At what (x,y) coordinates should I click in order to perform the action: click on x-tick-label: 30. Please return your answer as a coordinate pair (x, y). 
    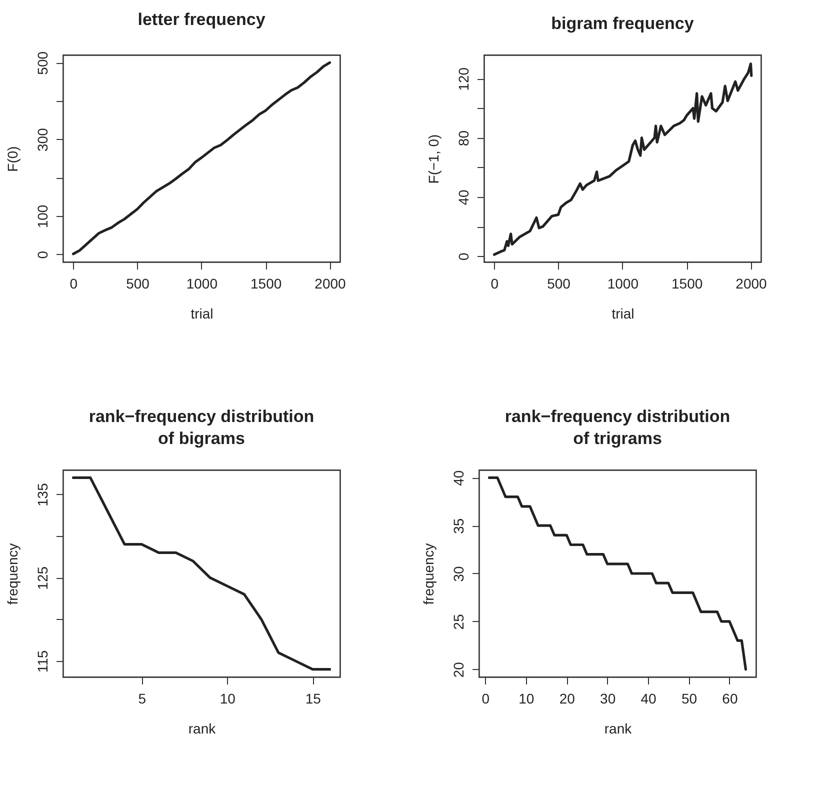
    Looking at the image, I should click on (608, 698).